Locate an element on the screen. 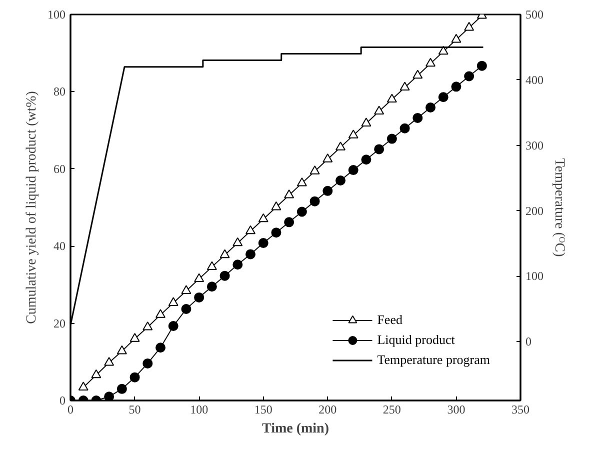 Image resolution: width=604 pixels, height=459 pixels. y2-tick-label: 500 is located at coordinates (535, 15).